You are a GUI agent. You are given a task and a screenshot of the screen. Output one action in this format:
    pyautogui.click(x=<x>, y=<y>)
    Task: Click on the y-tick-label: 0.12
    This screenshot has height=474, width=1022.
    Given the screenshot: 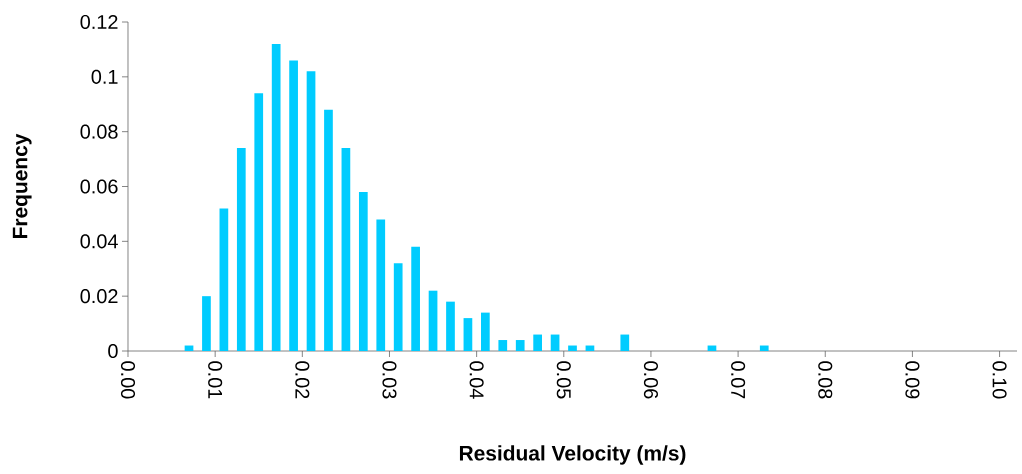 What is the action you would take?
    pyautogui.click(x=99, y=22)
    